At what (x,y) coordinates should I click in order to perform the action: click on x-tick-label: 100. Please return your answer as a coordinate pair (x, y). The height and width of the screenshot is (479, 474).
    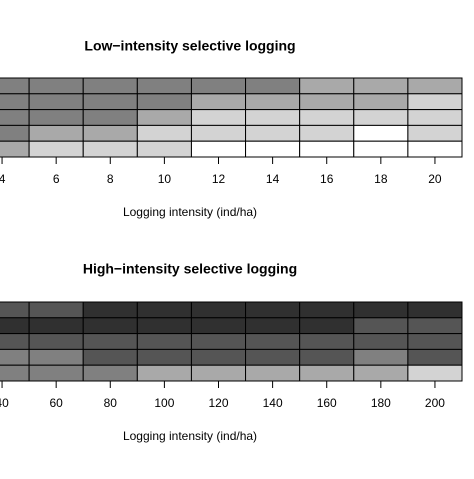
    Looking at the image, I should click on (164, 403).